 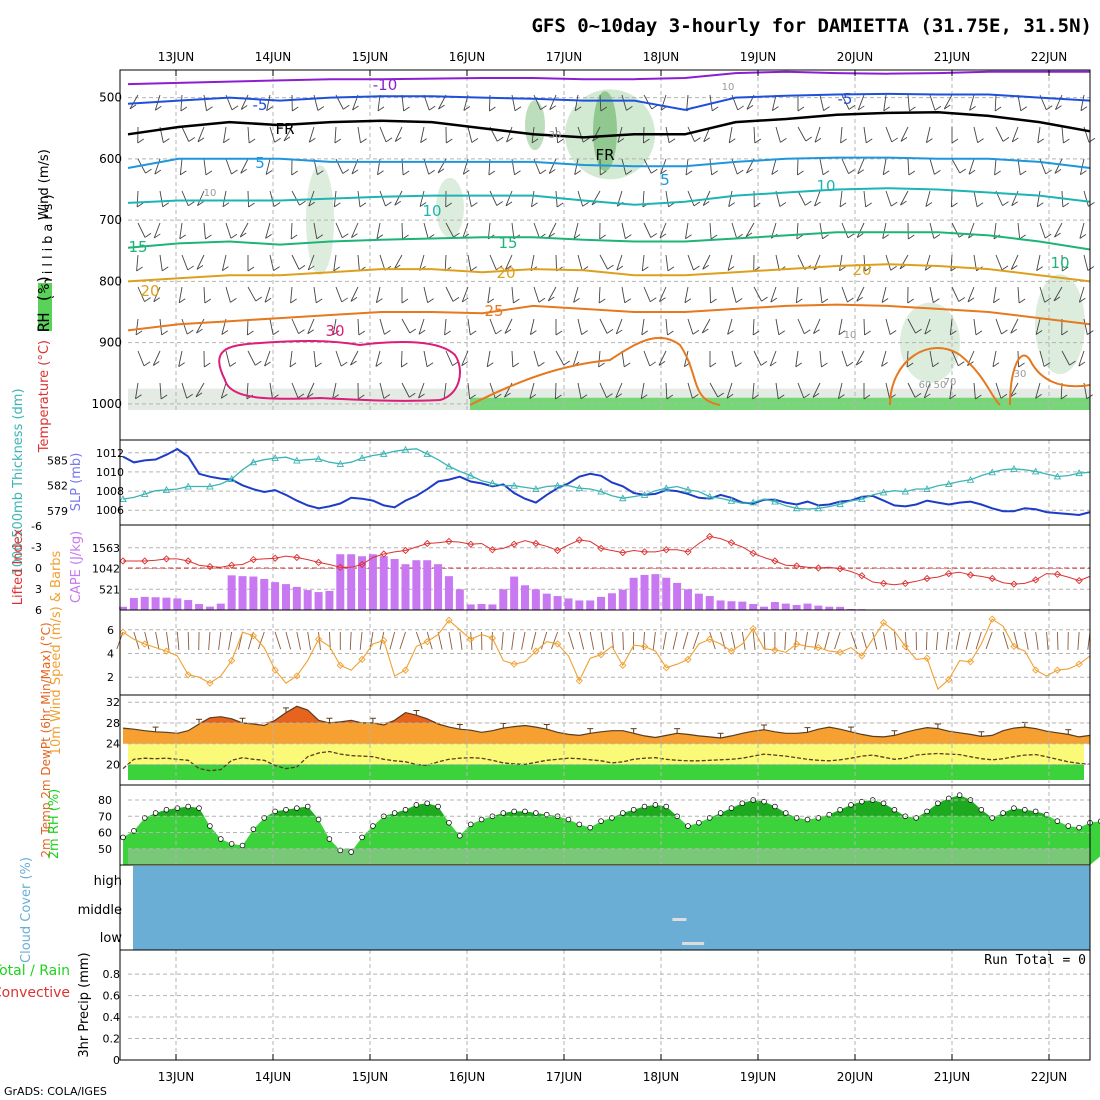 I want to click on rh-label: 10, so click(x=728, y=87).